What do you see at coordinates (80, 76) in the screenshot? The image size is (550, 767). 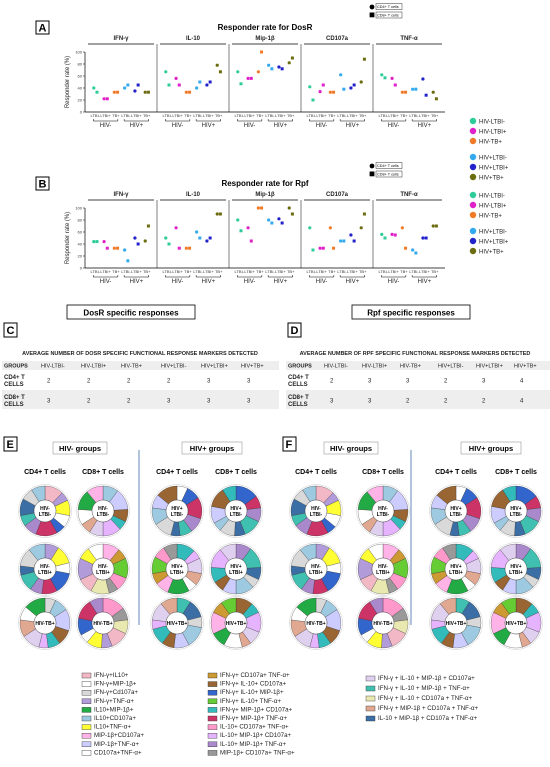 I see `y-tick-label: 60` at bounding box center [80, 76].